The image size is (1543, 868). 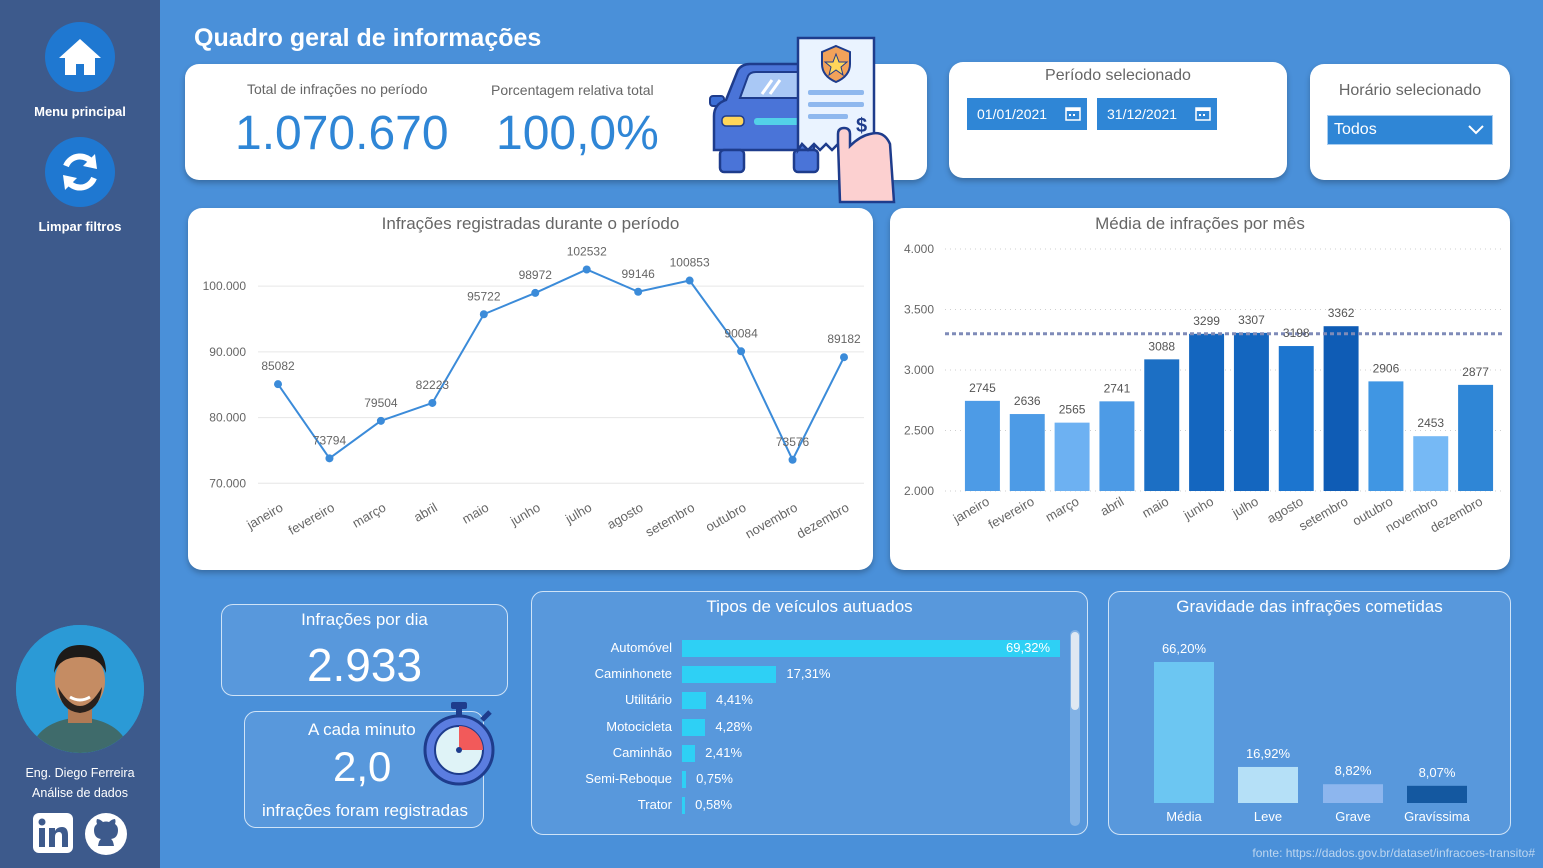 What do you see at coordinates (1117, 388) in the screenshot?
I see `bar-data-label: 2741` at bounding box center [1117, 388].